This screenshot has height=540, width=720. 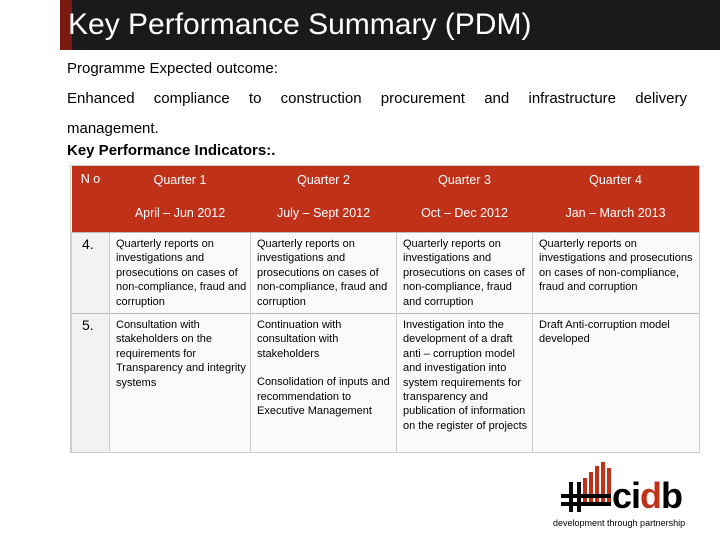 What do you see at coordinates (191, 98) in the screenshot?
I see `outcome-word: compliance` at bounding box center [191, 98].